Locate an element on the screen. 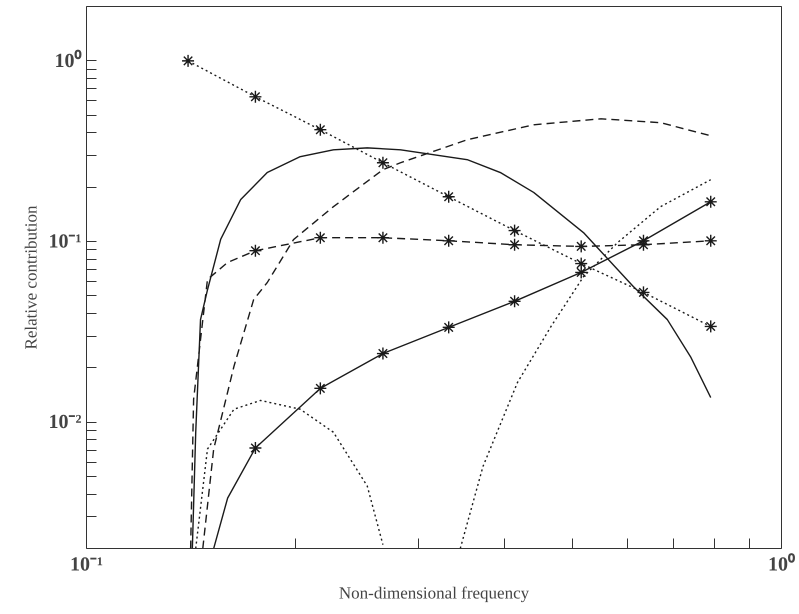 This screenshot has width=799, height=614. y-tick-label: 10⁻² is located at coordinates (65, 422).